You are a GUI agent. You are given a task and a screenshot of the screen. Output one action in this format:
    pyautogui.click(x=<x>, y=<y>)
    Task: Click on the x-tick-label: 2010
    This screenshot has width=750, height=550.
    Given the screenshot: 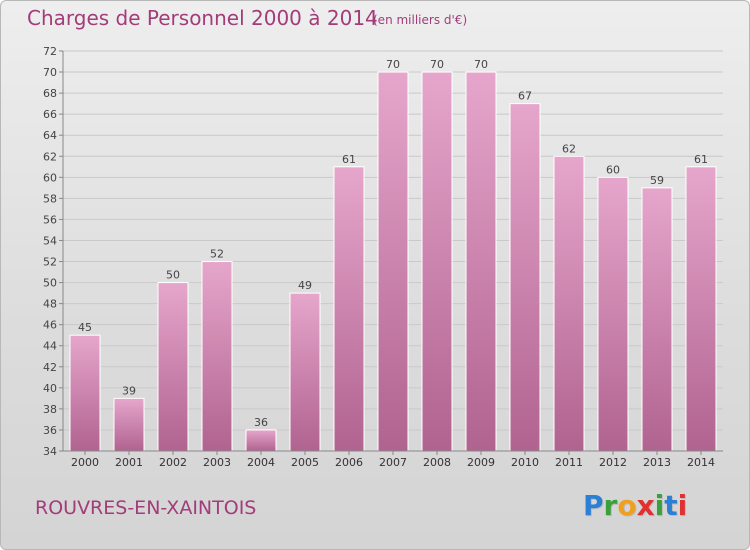 What is the action you would take?
    pyautogui.click(x=525, y=462)
    